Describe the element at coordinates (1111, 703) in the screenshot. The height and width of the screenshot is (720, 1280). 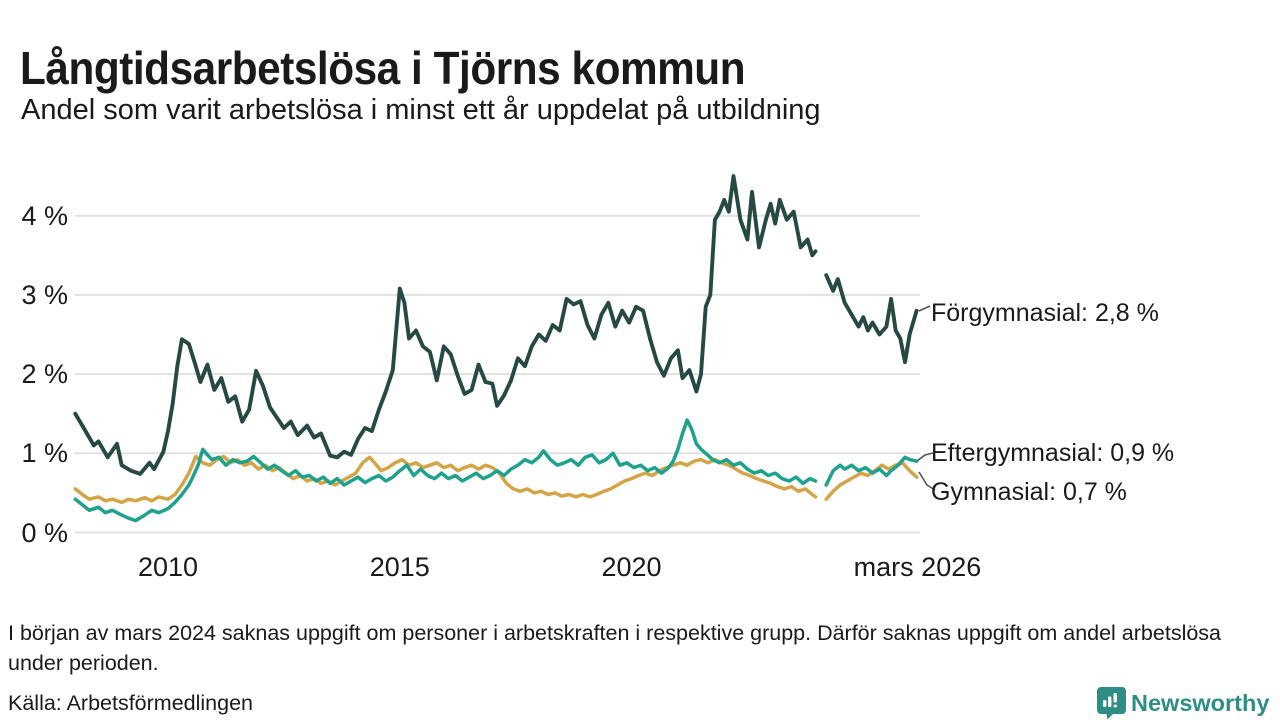
I see `newsworthy-logo-icon` at that location.